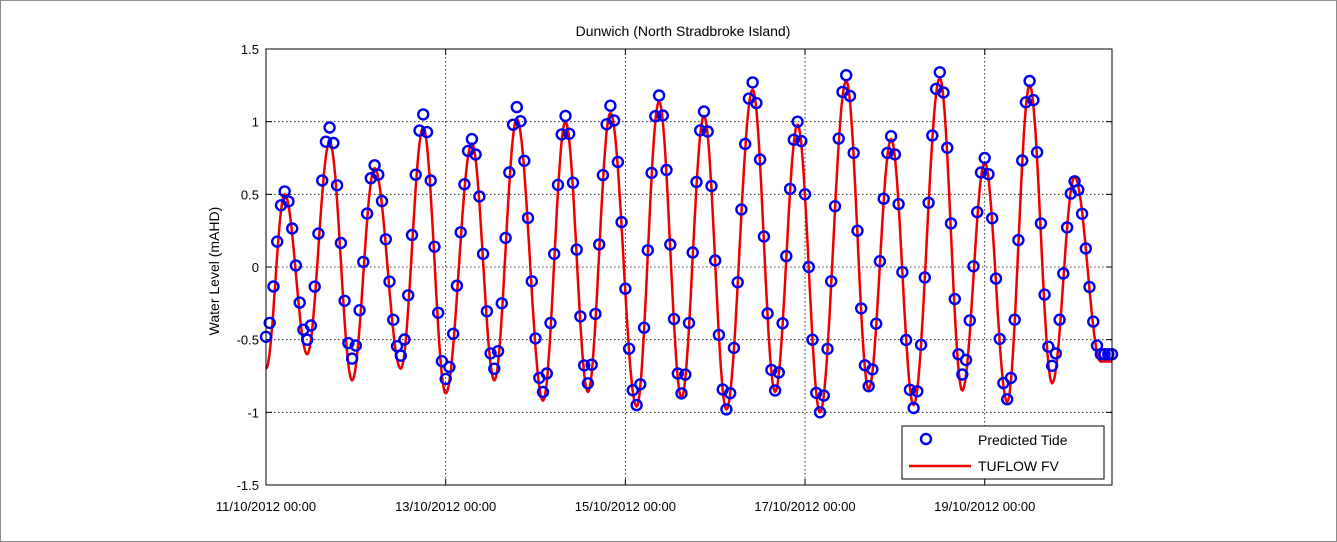 The height and width of the screenshot is (542, 1337). I want to click on legend-model-label: TUFLOW FV, so click(1019, 466).